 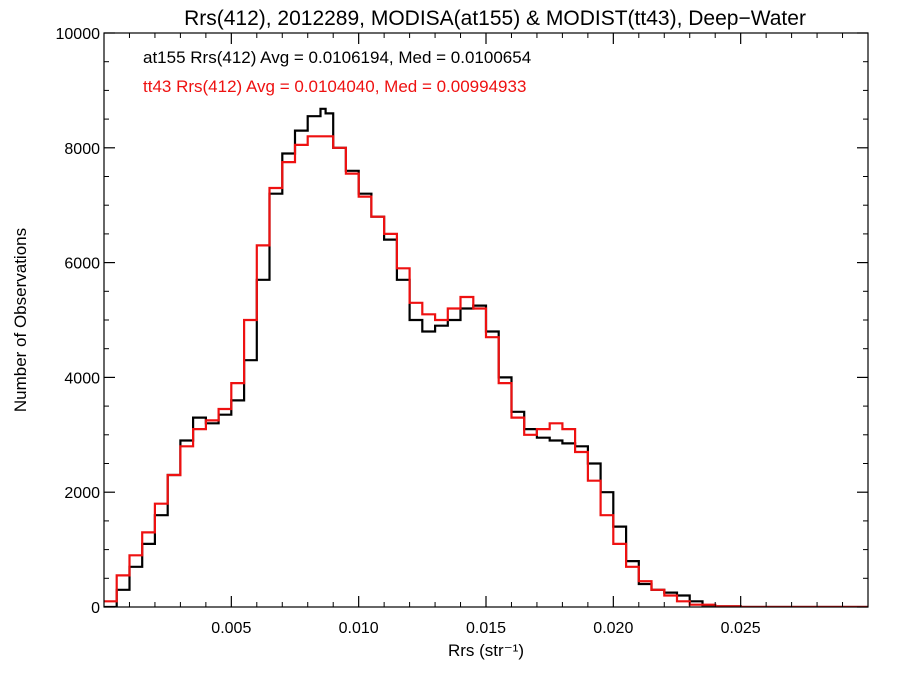 I want to click on x-tick-label: 0.025, so click(x=741, y=628).